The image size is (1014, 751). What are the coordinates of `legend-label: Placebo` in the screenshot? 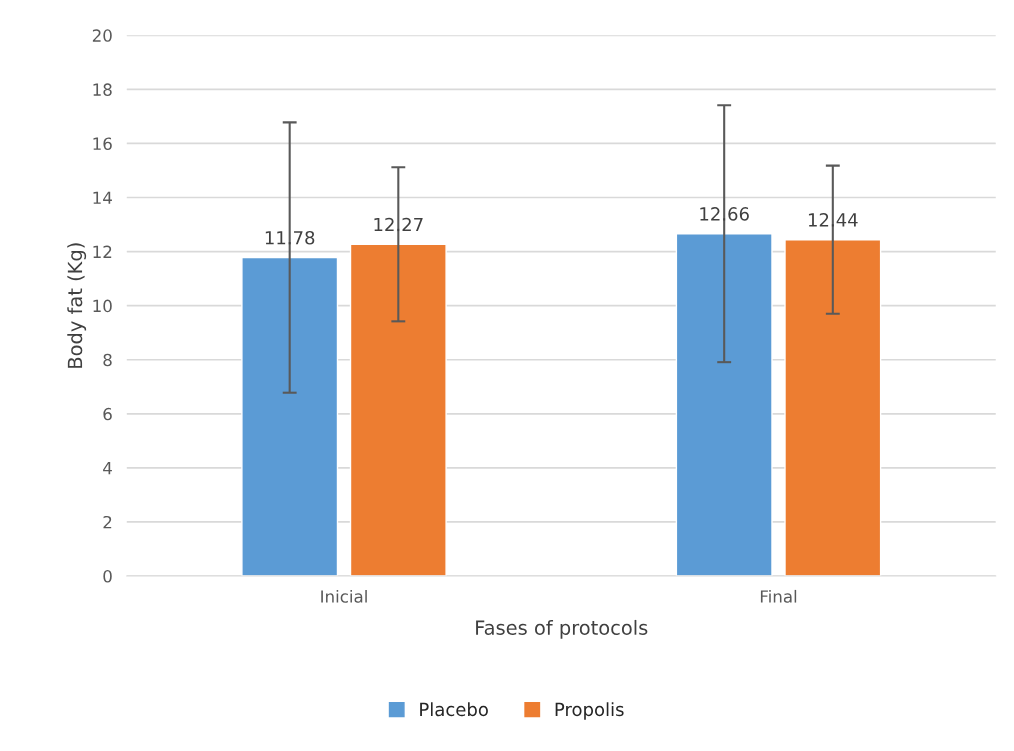 It's located at (454, 709).